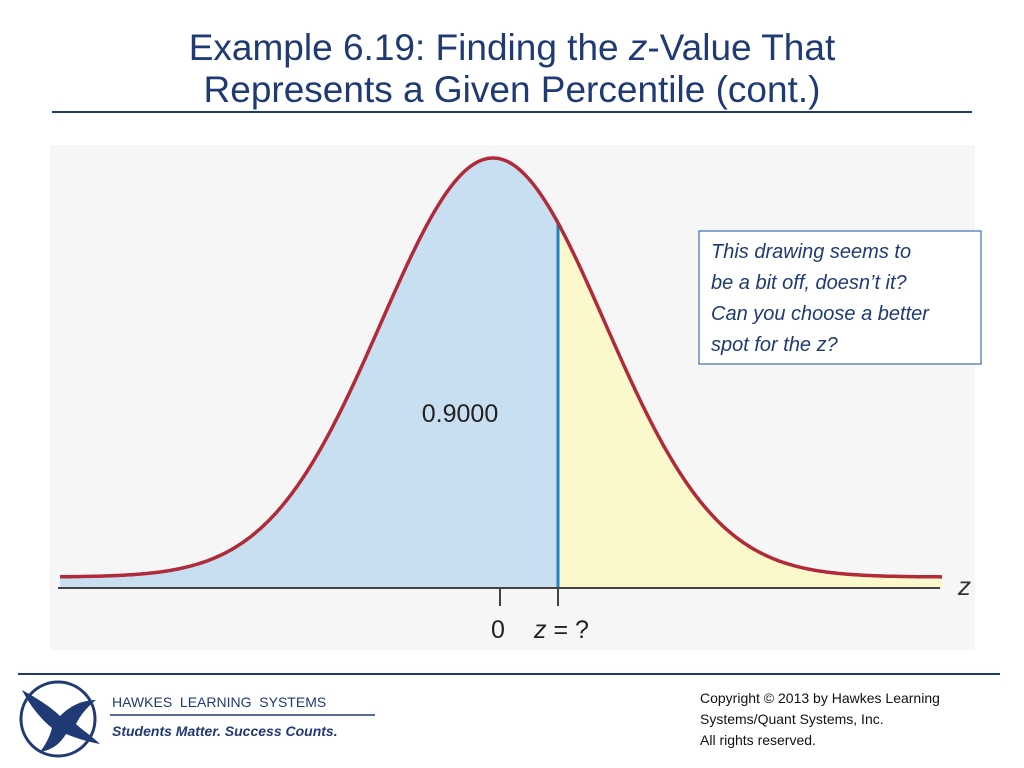  What do you see at coordinates (809, 283) in the screenshot?
I see `note-line: be a bit off, doesn’t it?` at bounding box center [809, 283].